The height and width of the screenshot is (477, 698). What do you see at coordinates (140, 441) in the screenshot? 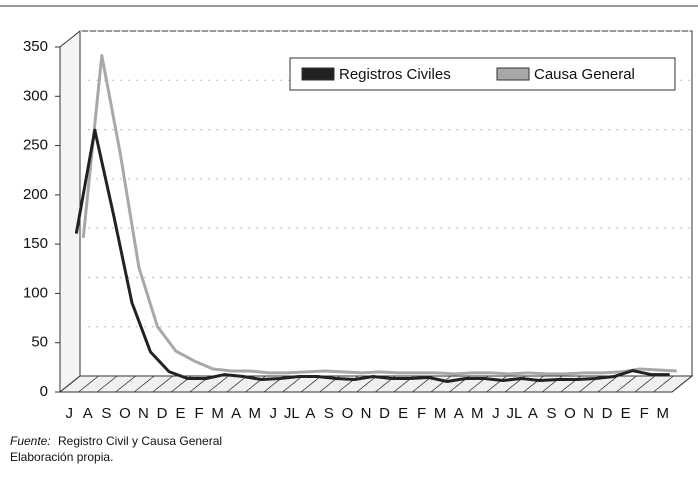
I see `source: Registro Civil y Causa General` at bounding box center [140, 441].